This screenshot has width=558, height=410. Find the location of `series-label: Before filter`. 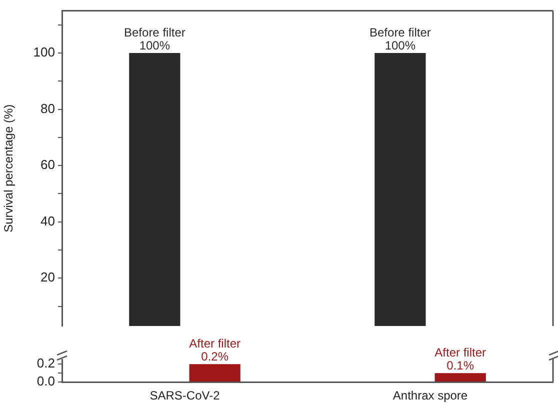

series-label: Before filter is located at coordinates (155, 32).